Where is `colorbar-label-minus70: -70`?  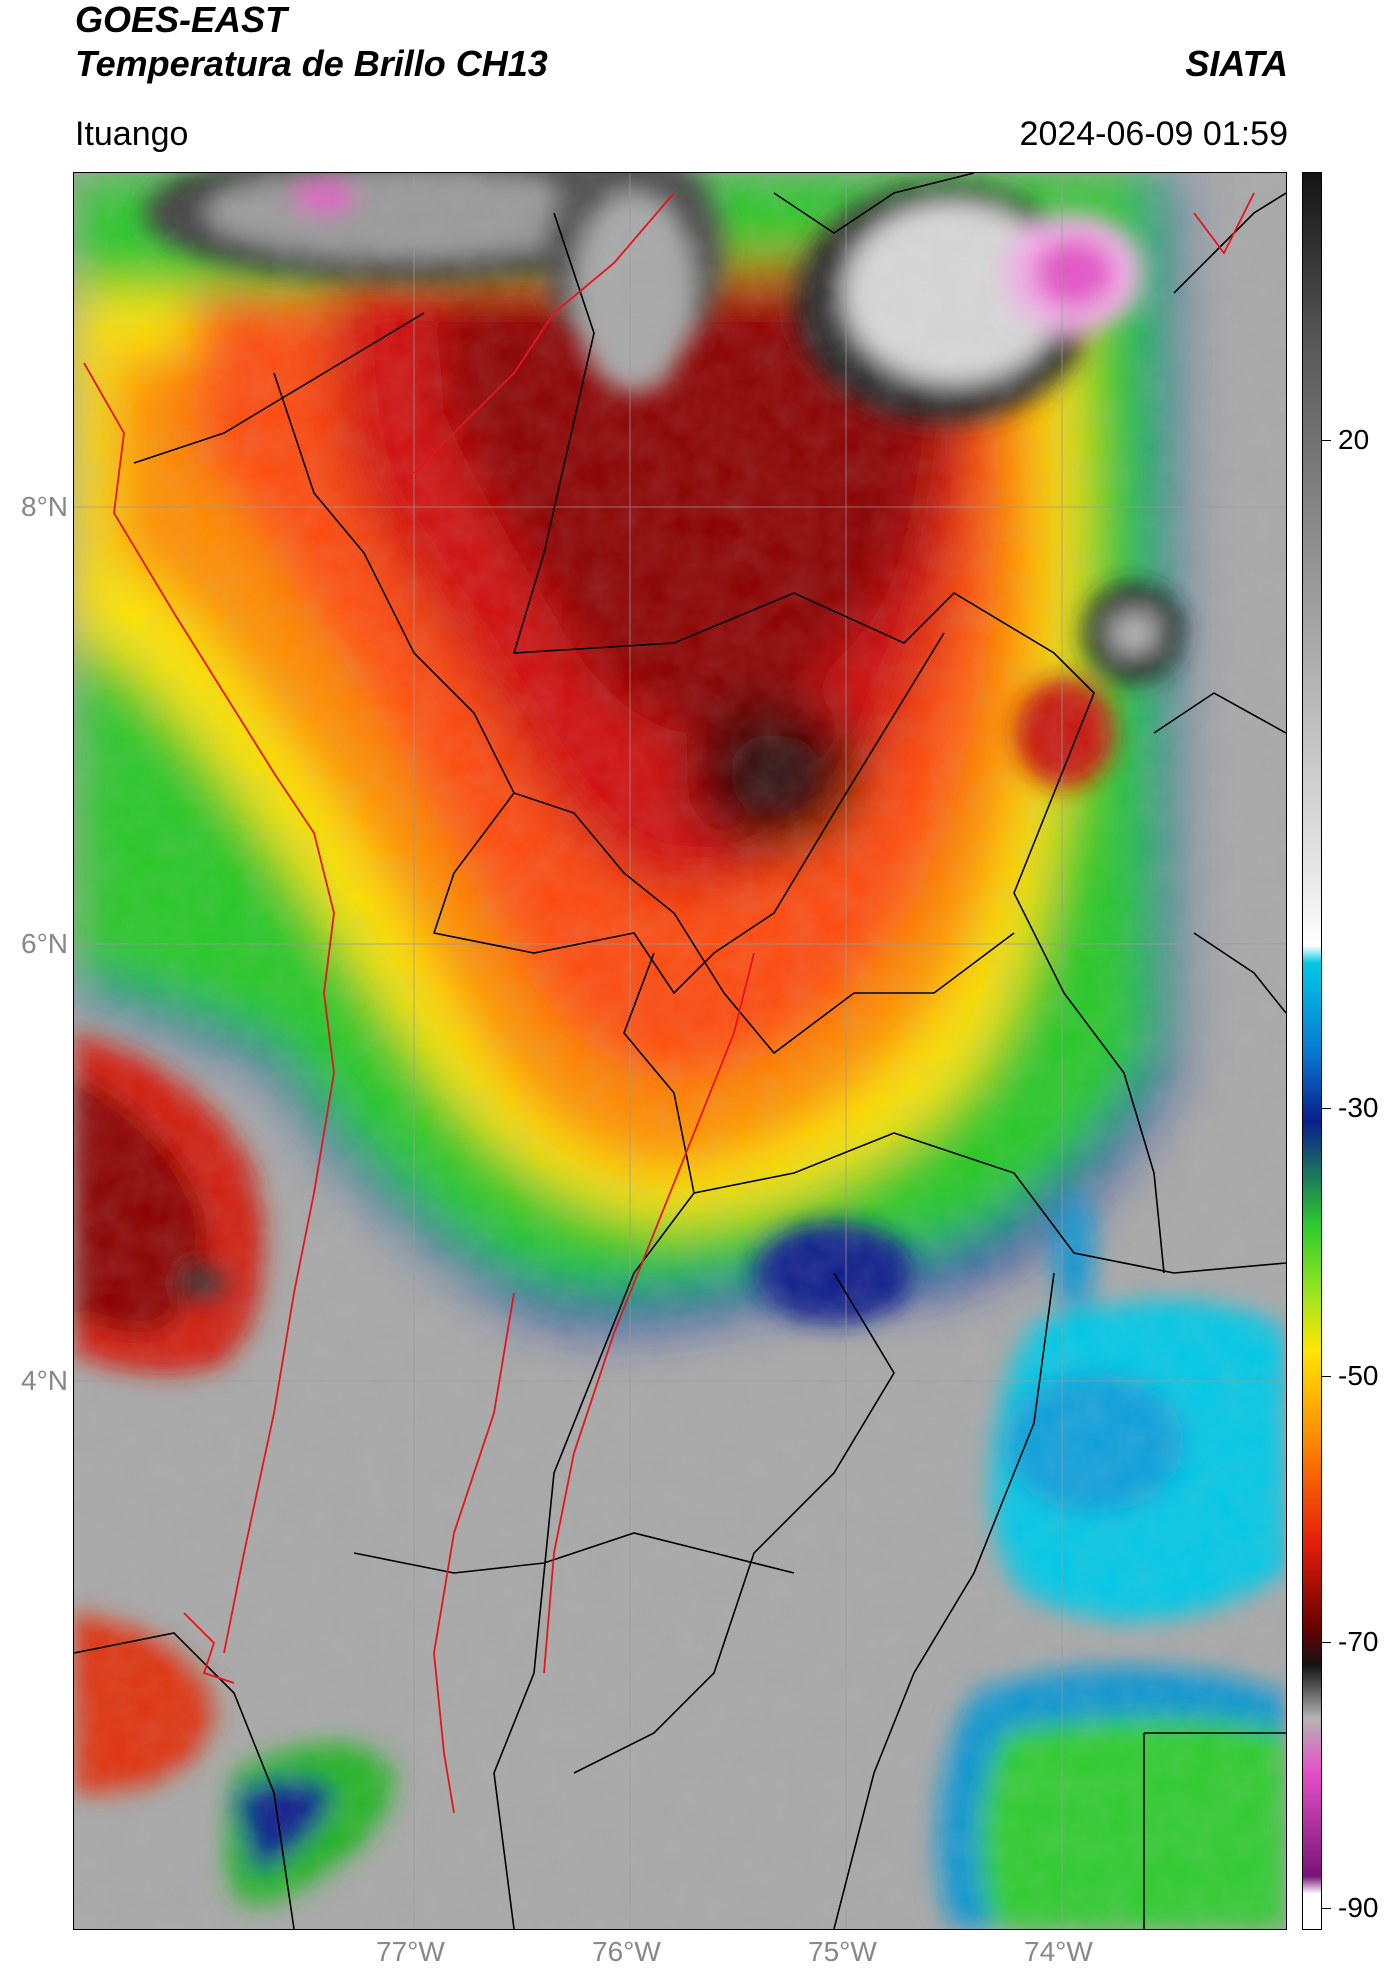 colorbar-label-minus70: -70 is located at coordinates (1358, 1641).